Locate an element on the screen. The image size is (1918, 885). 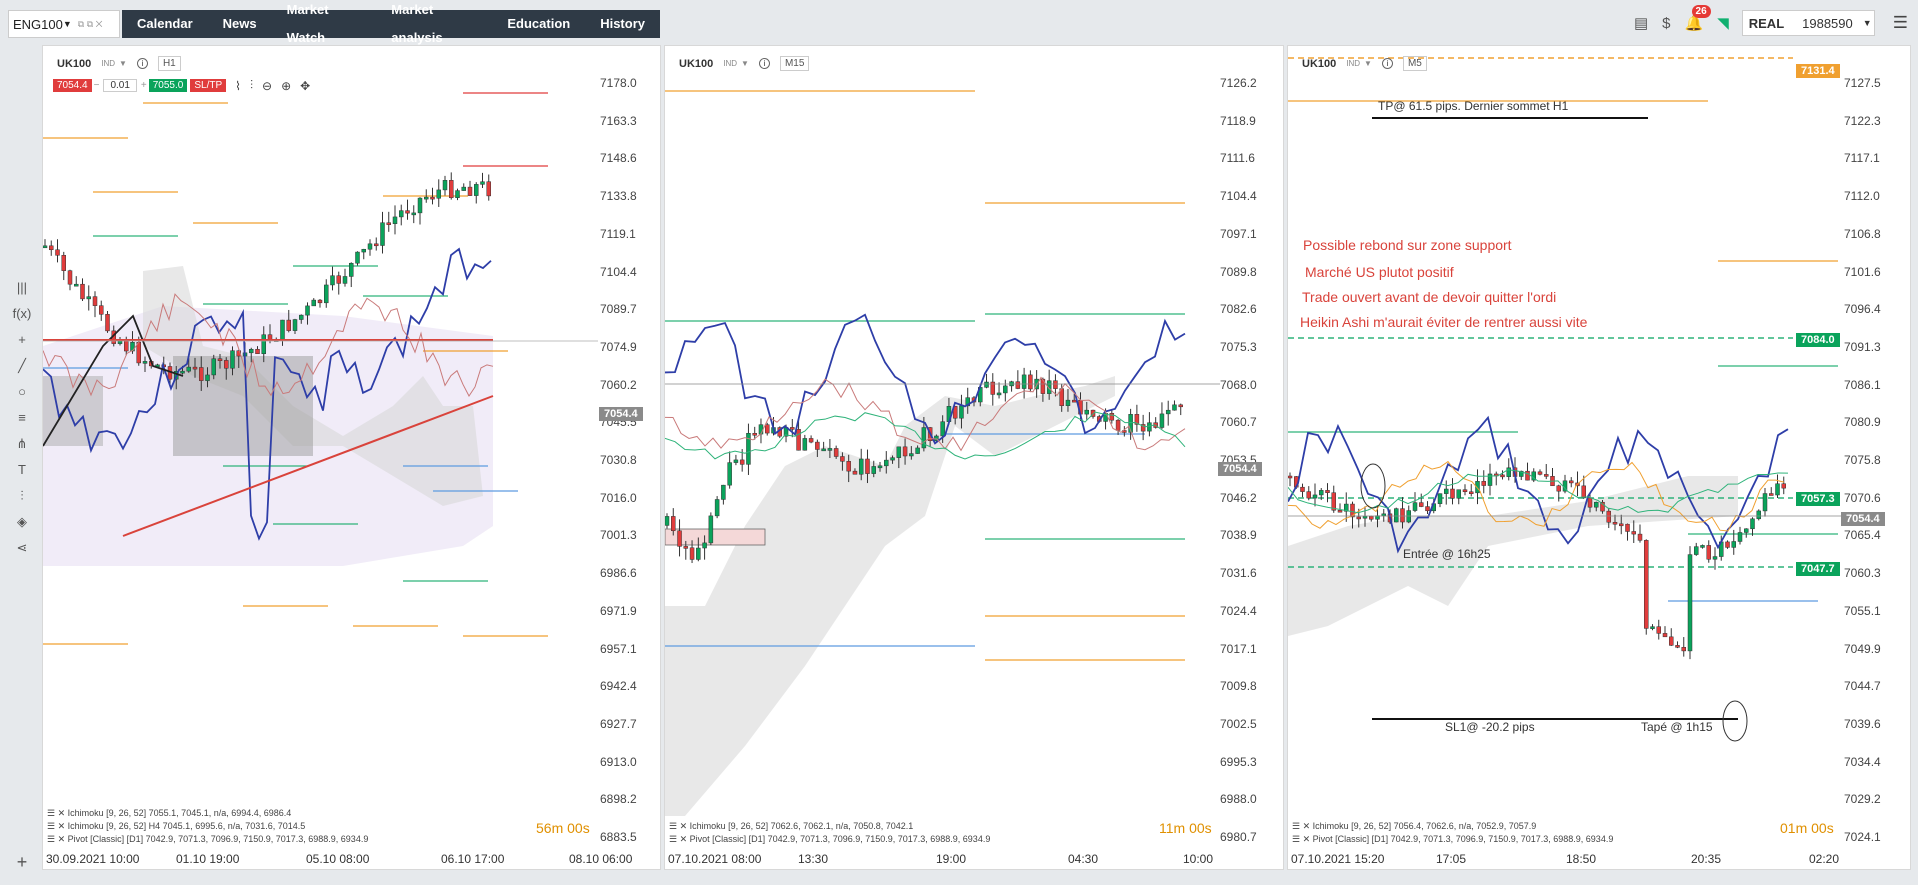
fibonacci-icon: ≡ is located at coordinates (22, 417).